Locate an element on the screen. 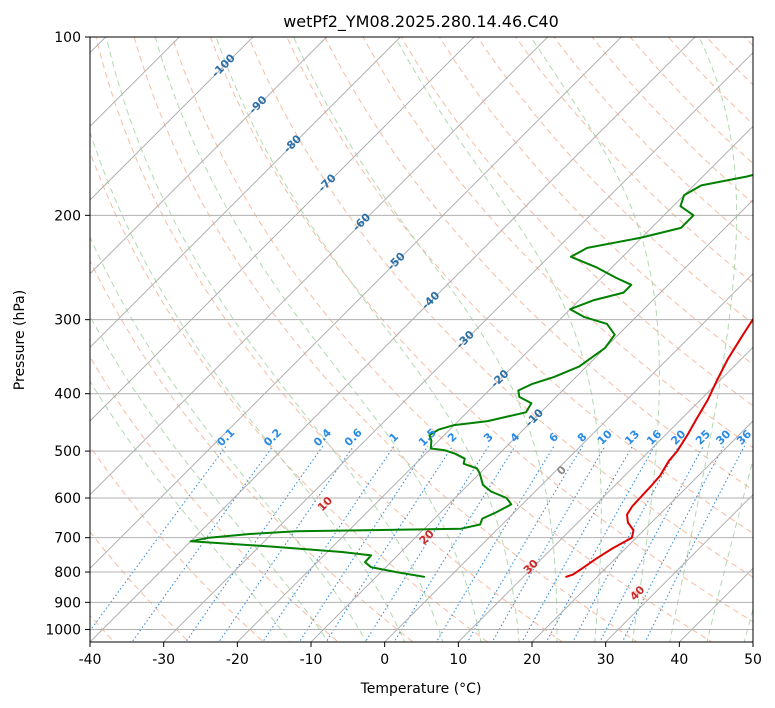 The width and height of the screenshot is (775, 708). x-tick-label: 50 is located at coordinates (753, 660).